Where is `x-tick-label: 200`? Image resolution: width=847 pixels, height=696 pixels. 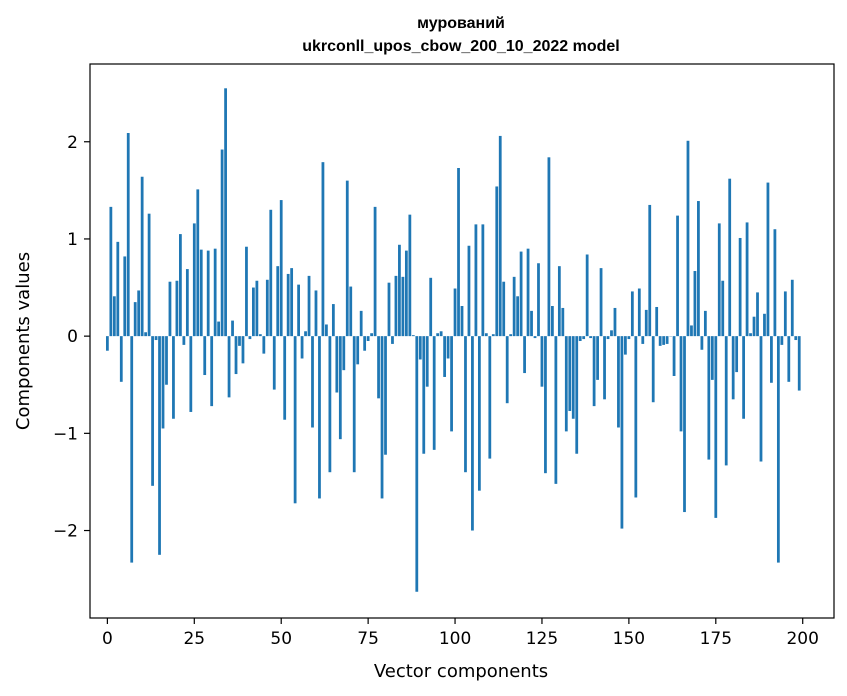 x-tick-label: 200 is located at coordinates (802, 639).